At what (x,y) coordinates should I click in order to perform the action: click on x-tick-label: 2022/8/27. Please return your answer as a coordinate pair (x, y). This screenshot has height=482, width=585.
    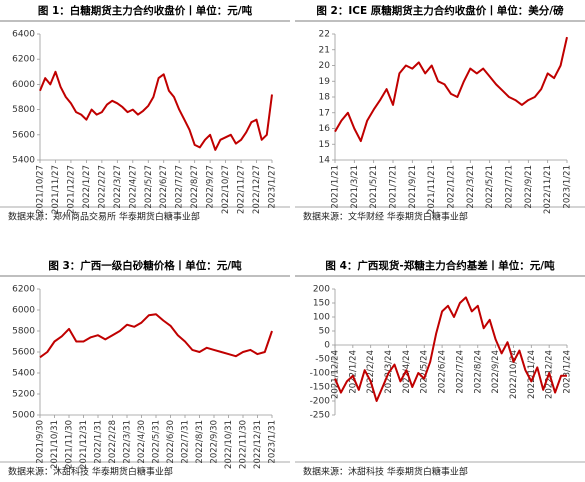
    Looking at the image, I should click on (195, 187).